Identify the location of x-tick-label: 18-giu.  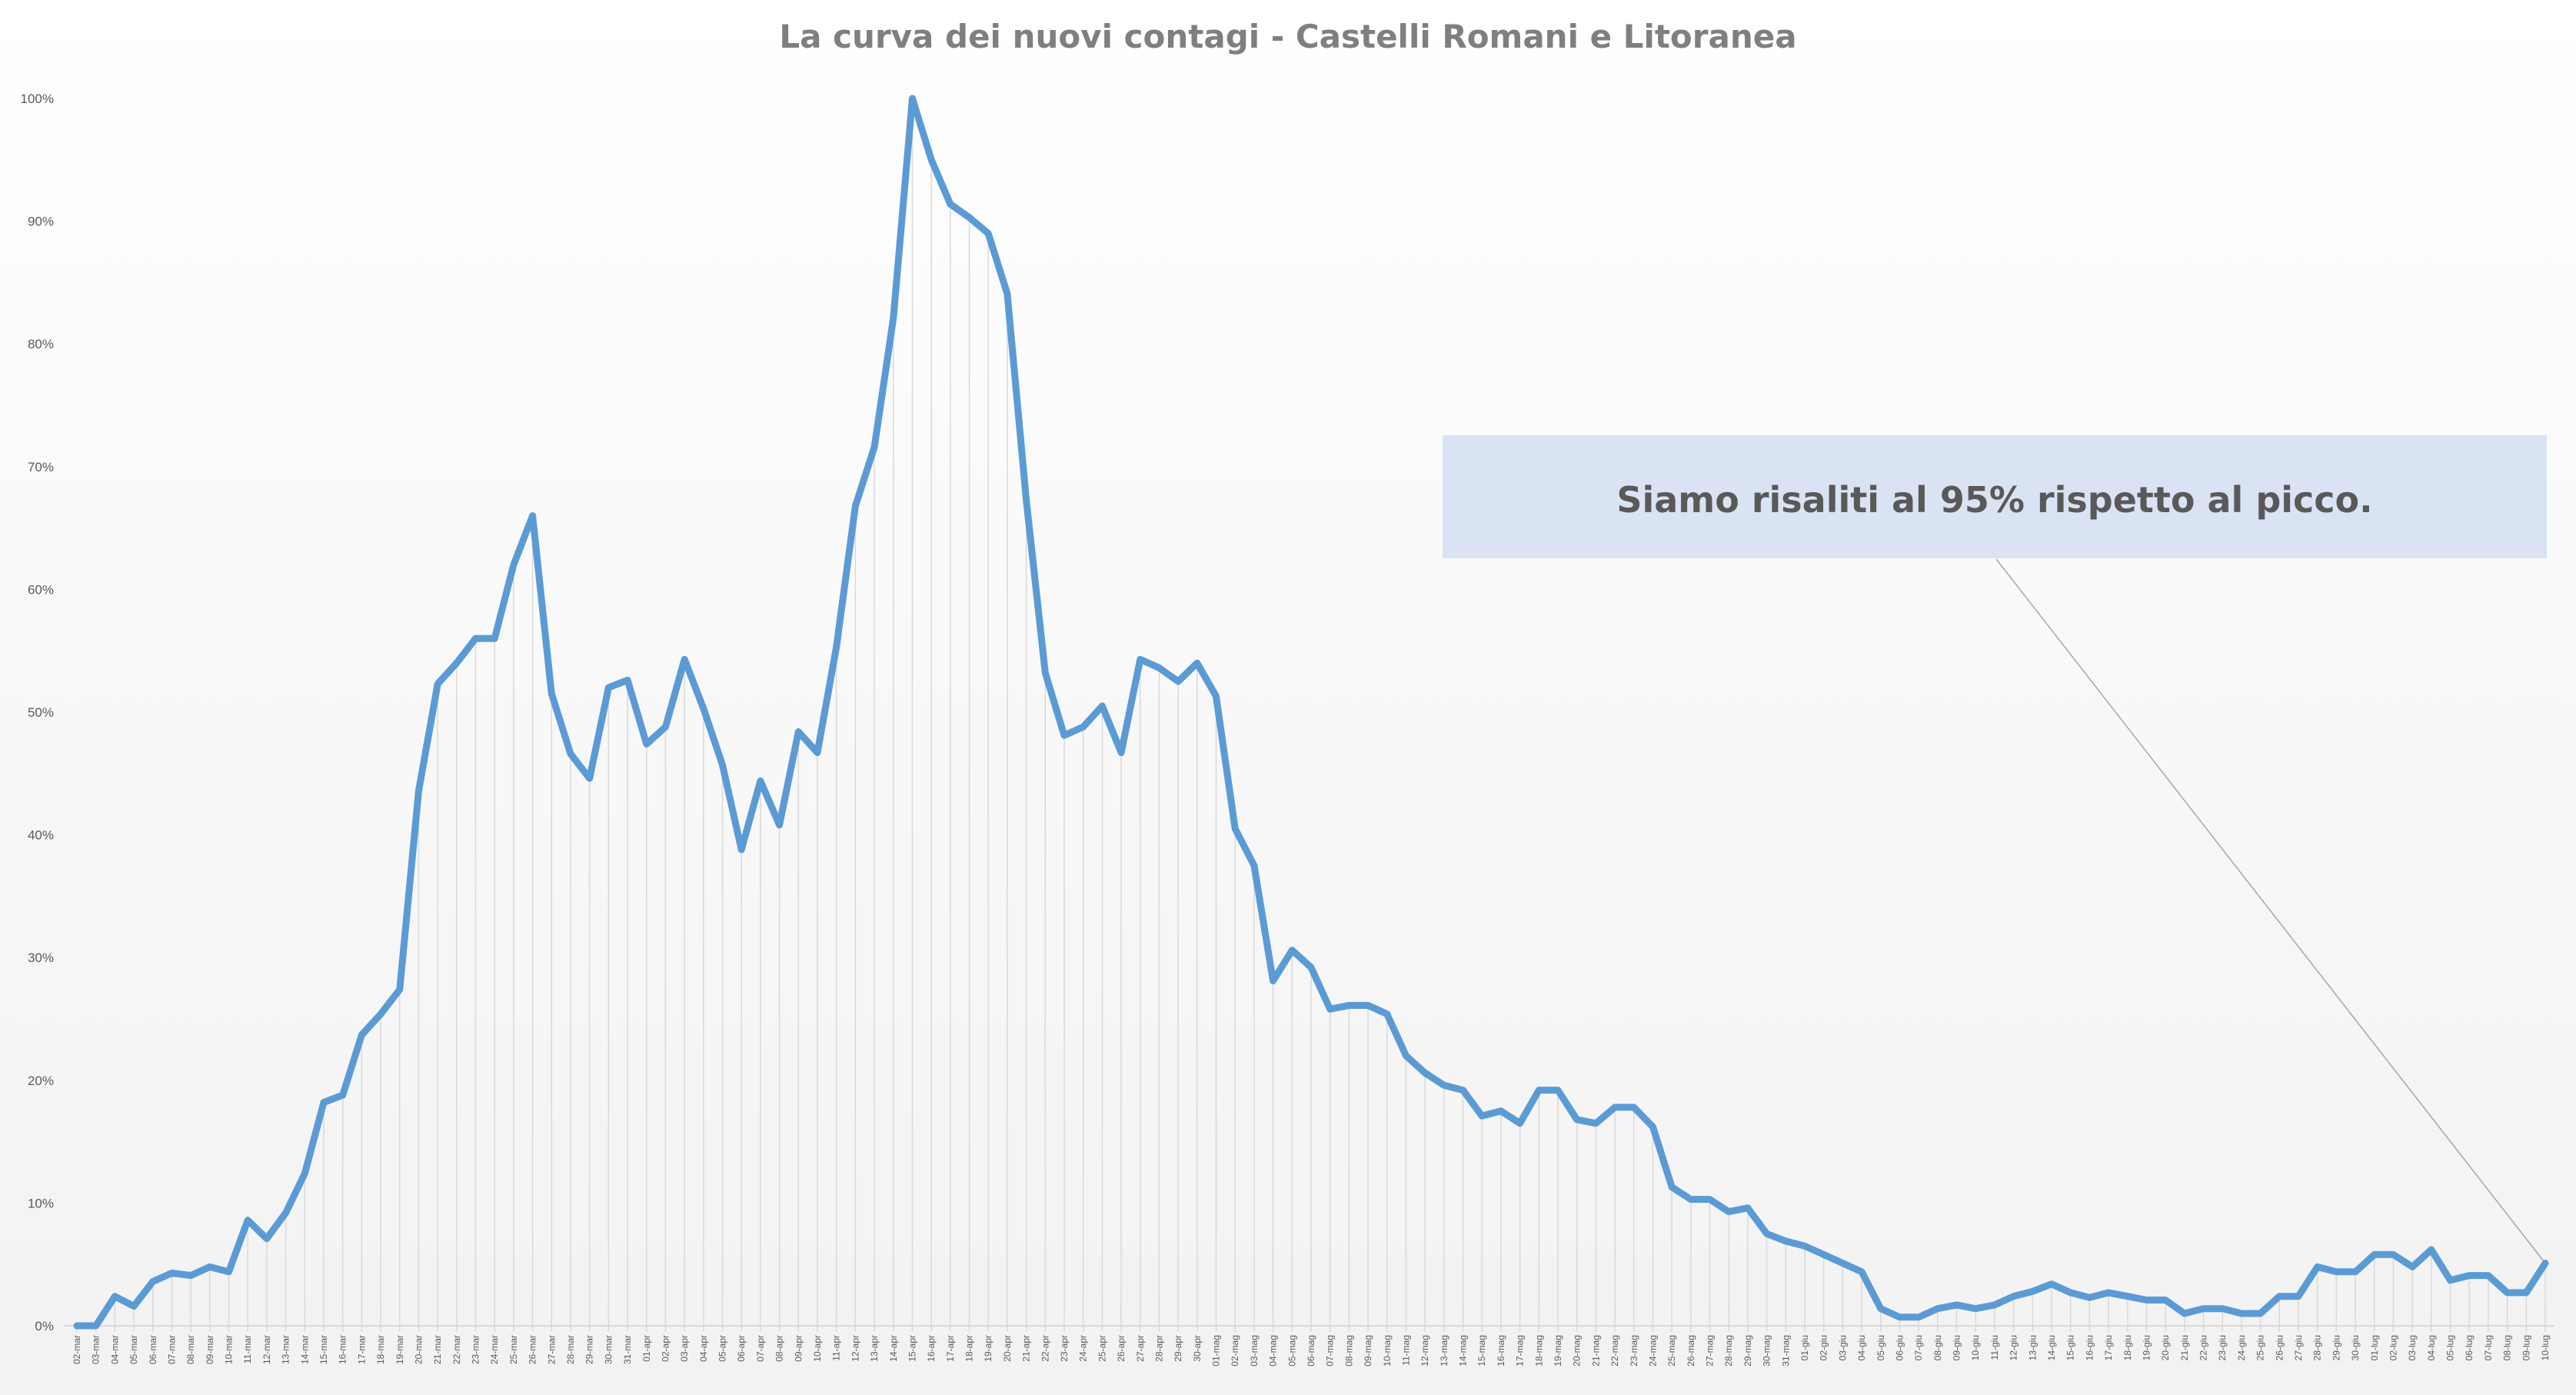
(2127, 1347).